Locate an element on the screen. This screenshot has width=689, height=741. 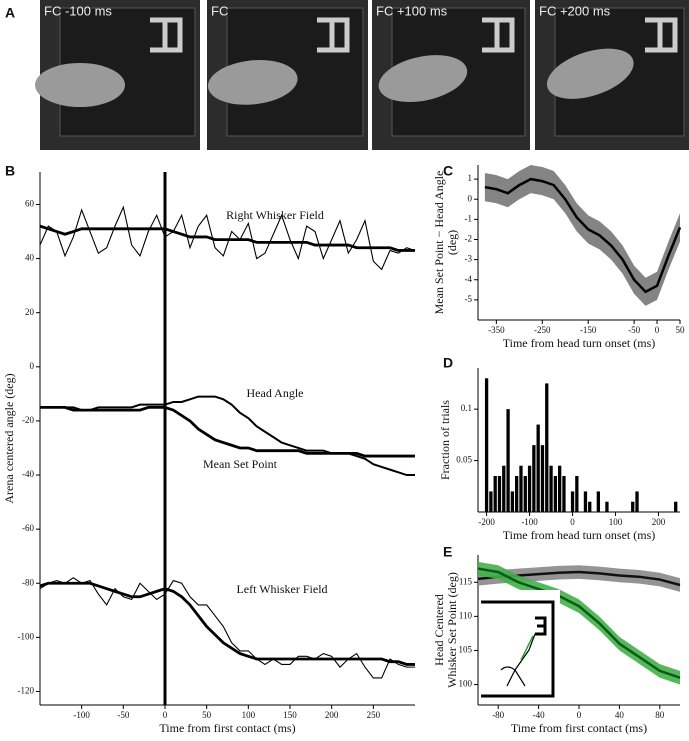
panel-label: D is located at coordinates (448, 363).